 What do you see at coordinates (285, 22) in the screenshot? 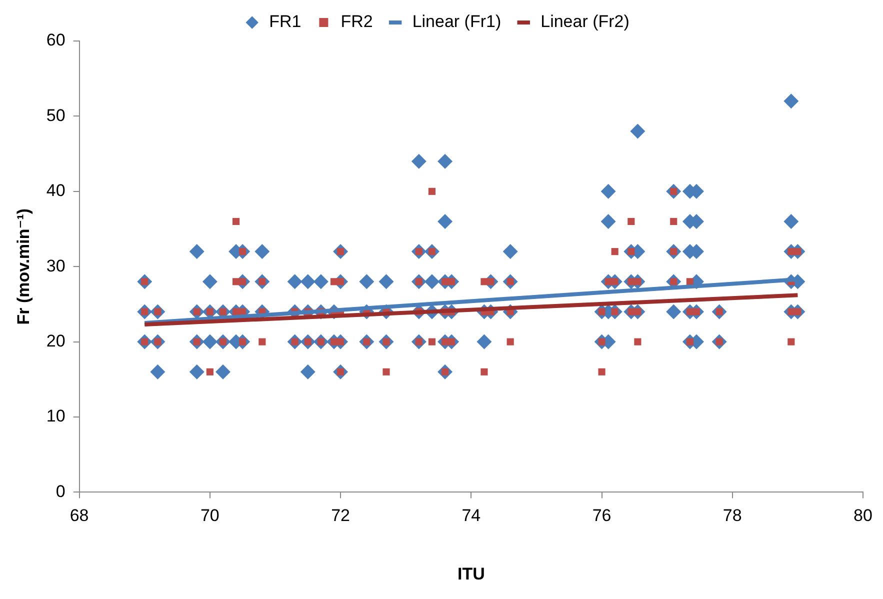
I see `legend-label: FR1` at bounding box center [285, 22].